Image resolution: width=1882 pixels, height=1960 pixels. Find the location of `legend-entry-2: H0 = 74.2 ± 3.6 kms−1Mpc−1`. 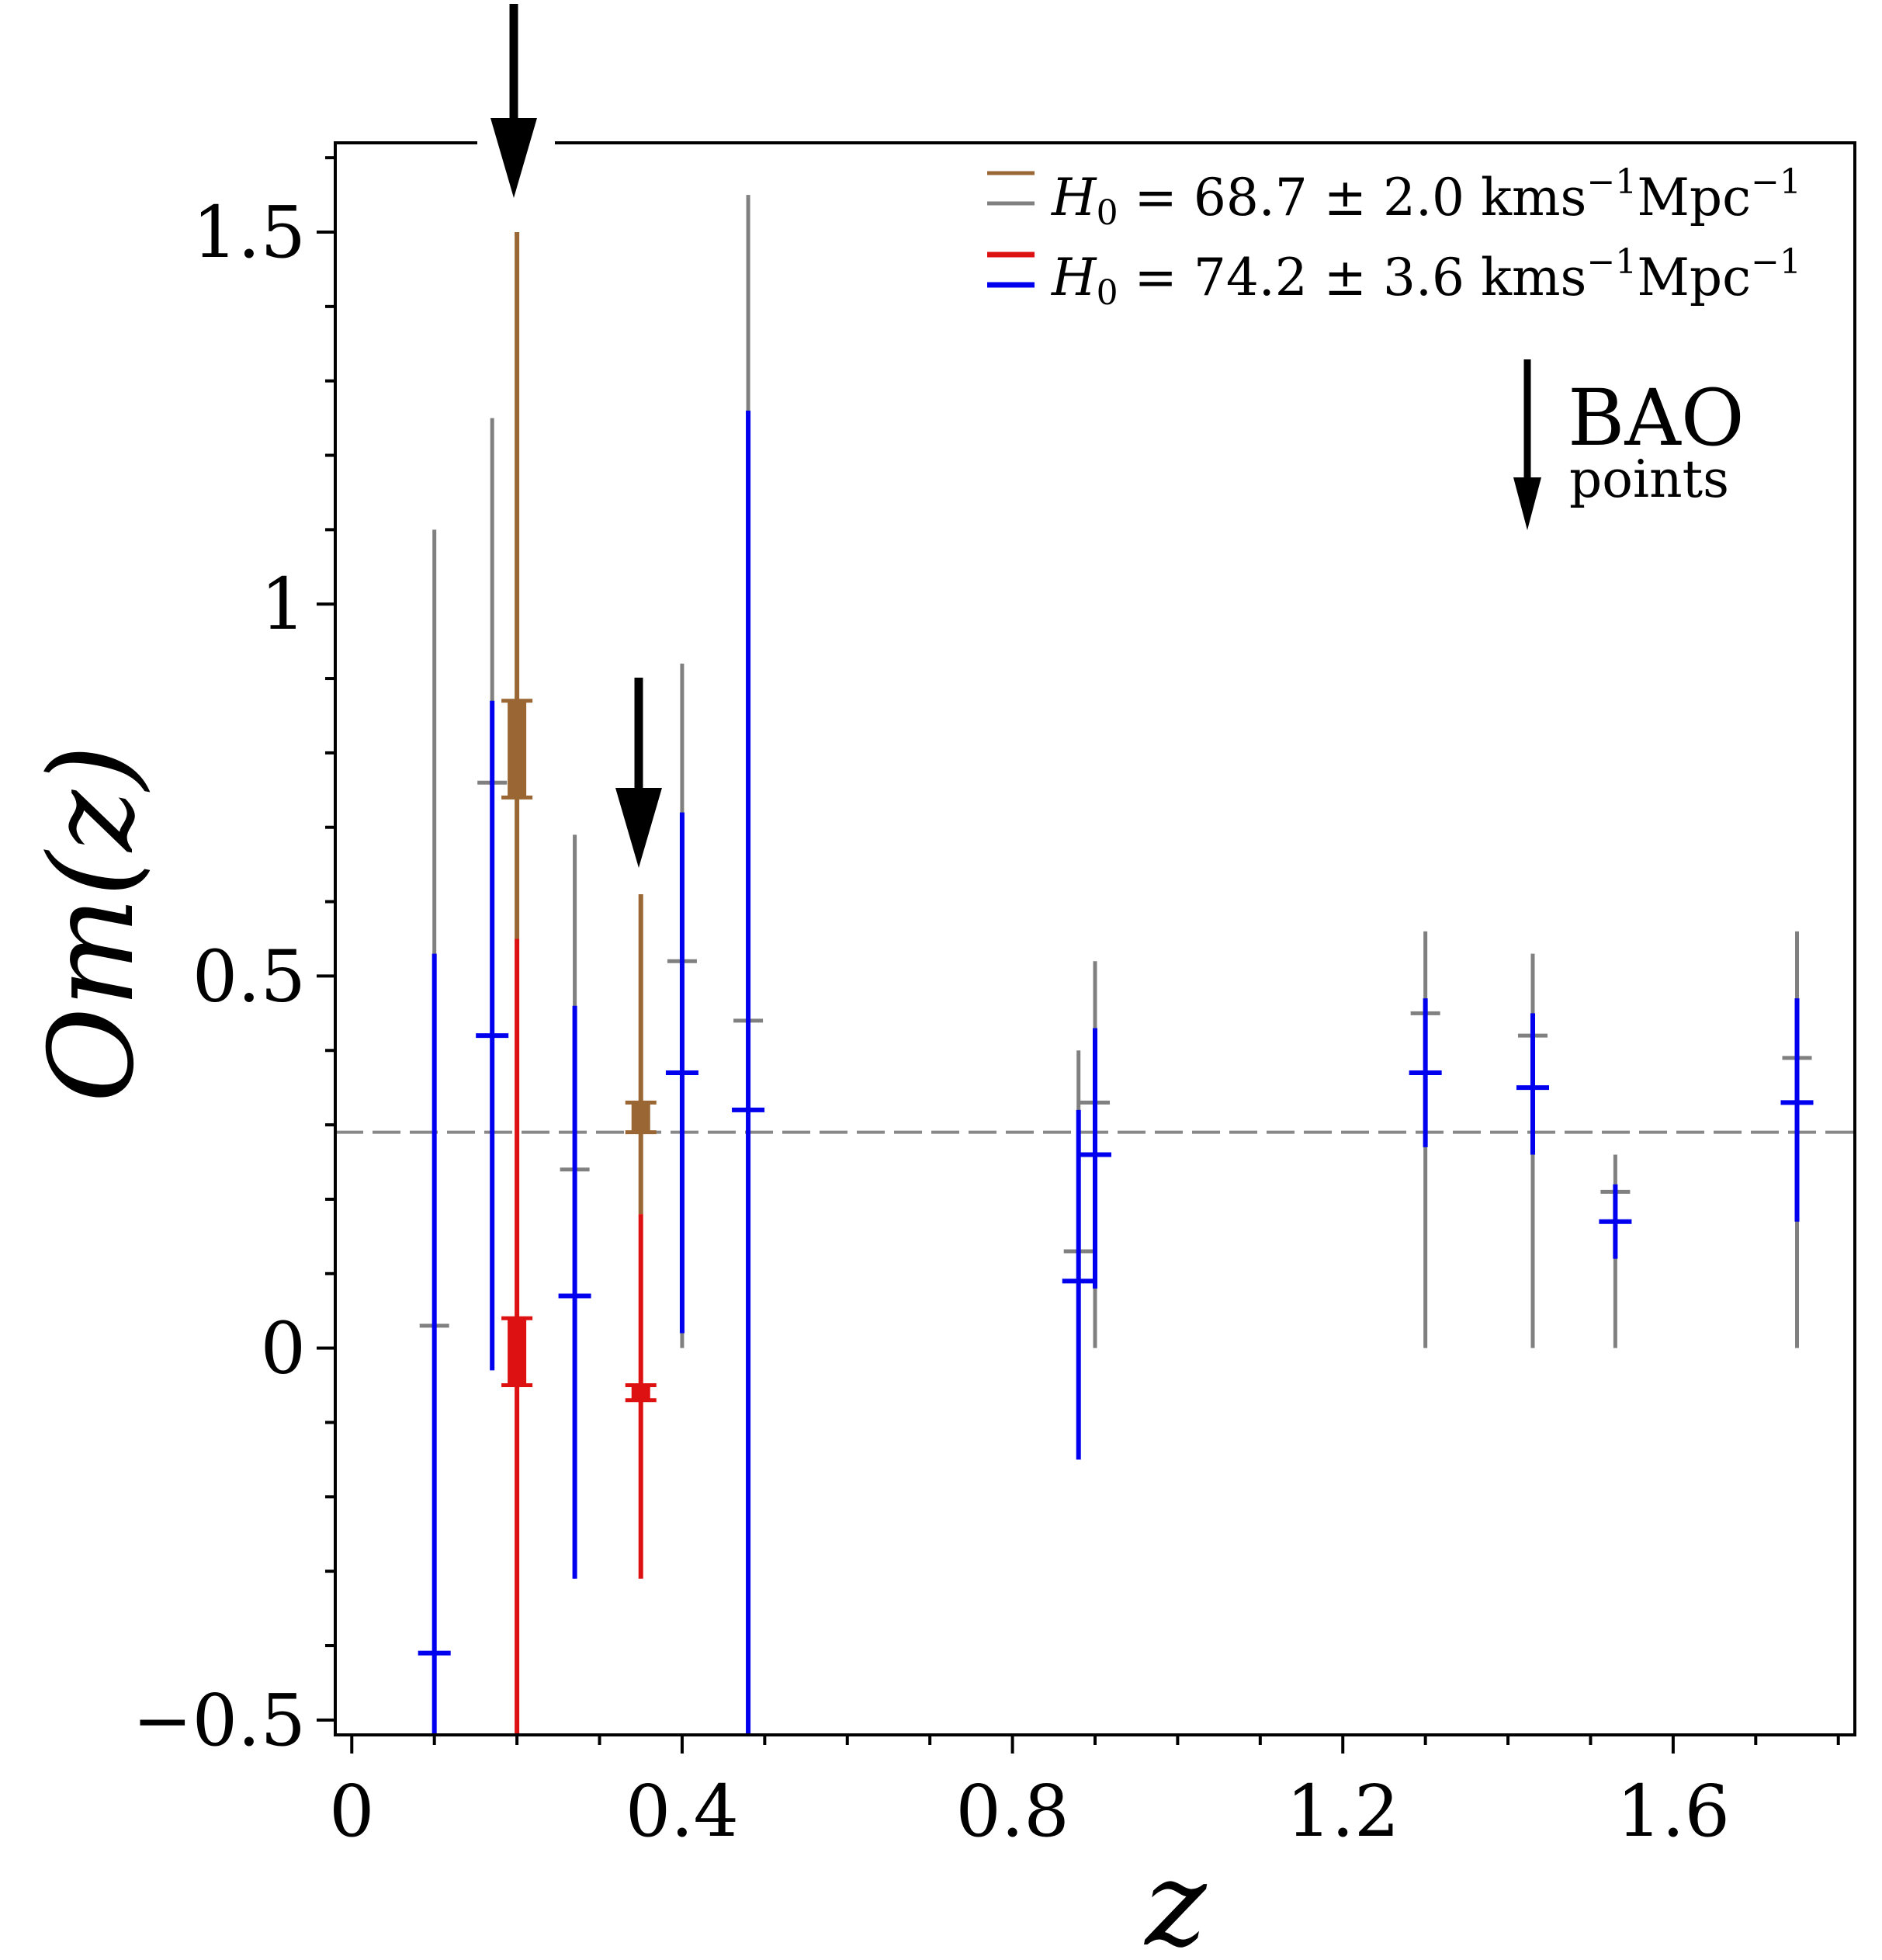

legend-entry-2: H0 = 74.2 ± 3.6 kms−1Mpc−1 is located at coordinates (1394, 277).